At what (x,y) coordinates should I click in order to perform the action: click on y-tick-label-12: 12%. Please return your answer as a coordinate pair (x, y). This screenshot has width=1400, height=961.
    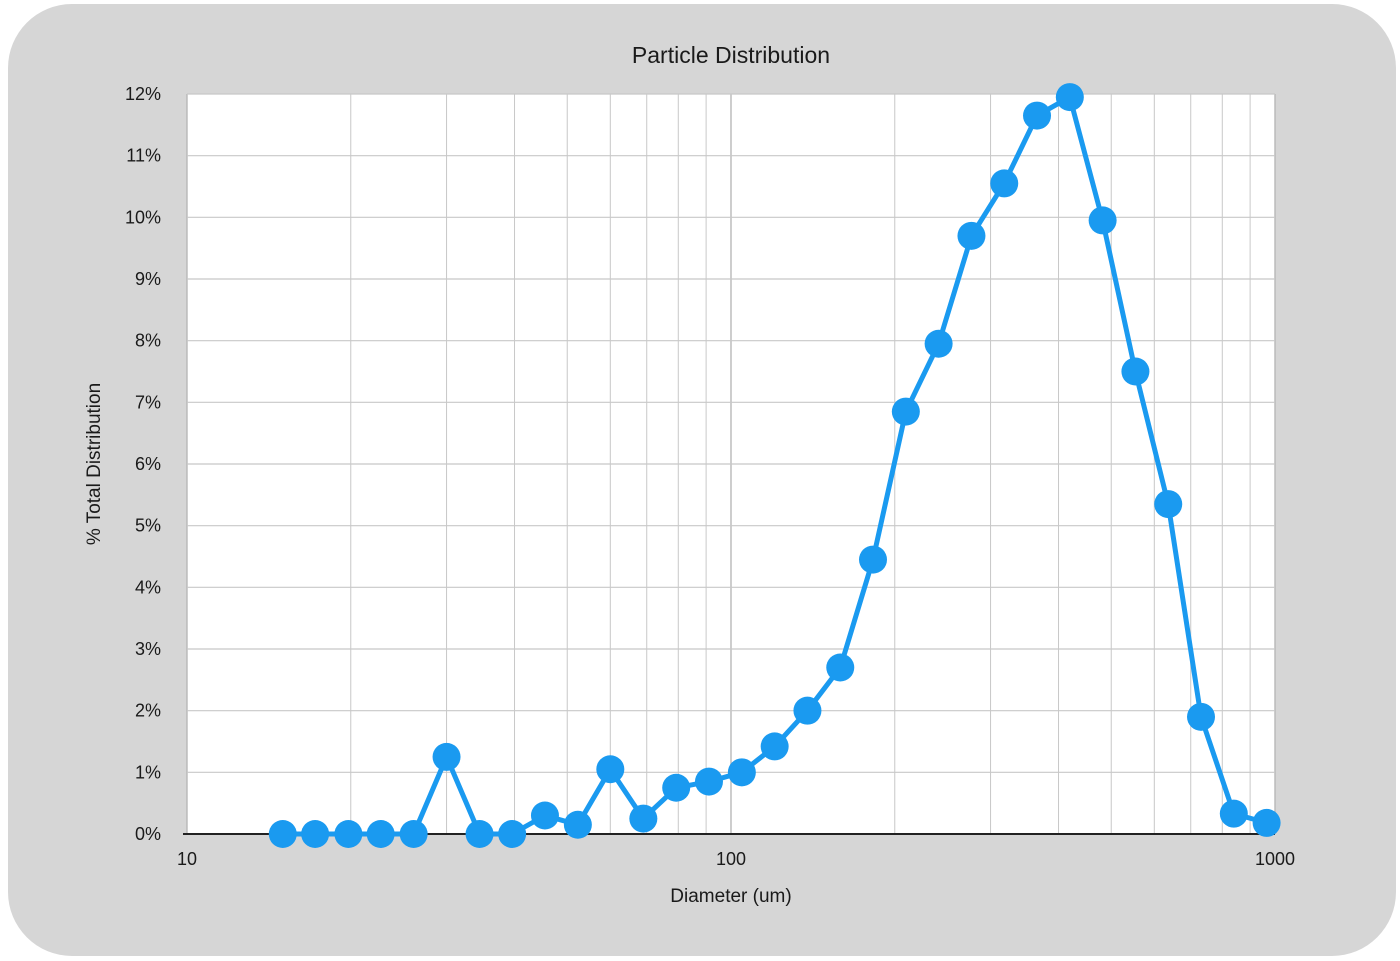
    Looking at the image, I should click on (143, 94).